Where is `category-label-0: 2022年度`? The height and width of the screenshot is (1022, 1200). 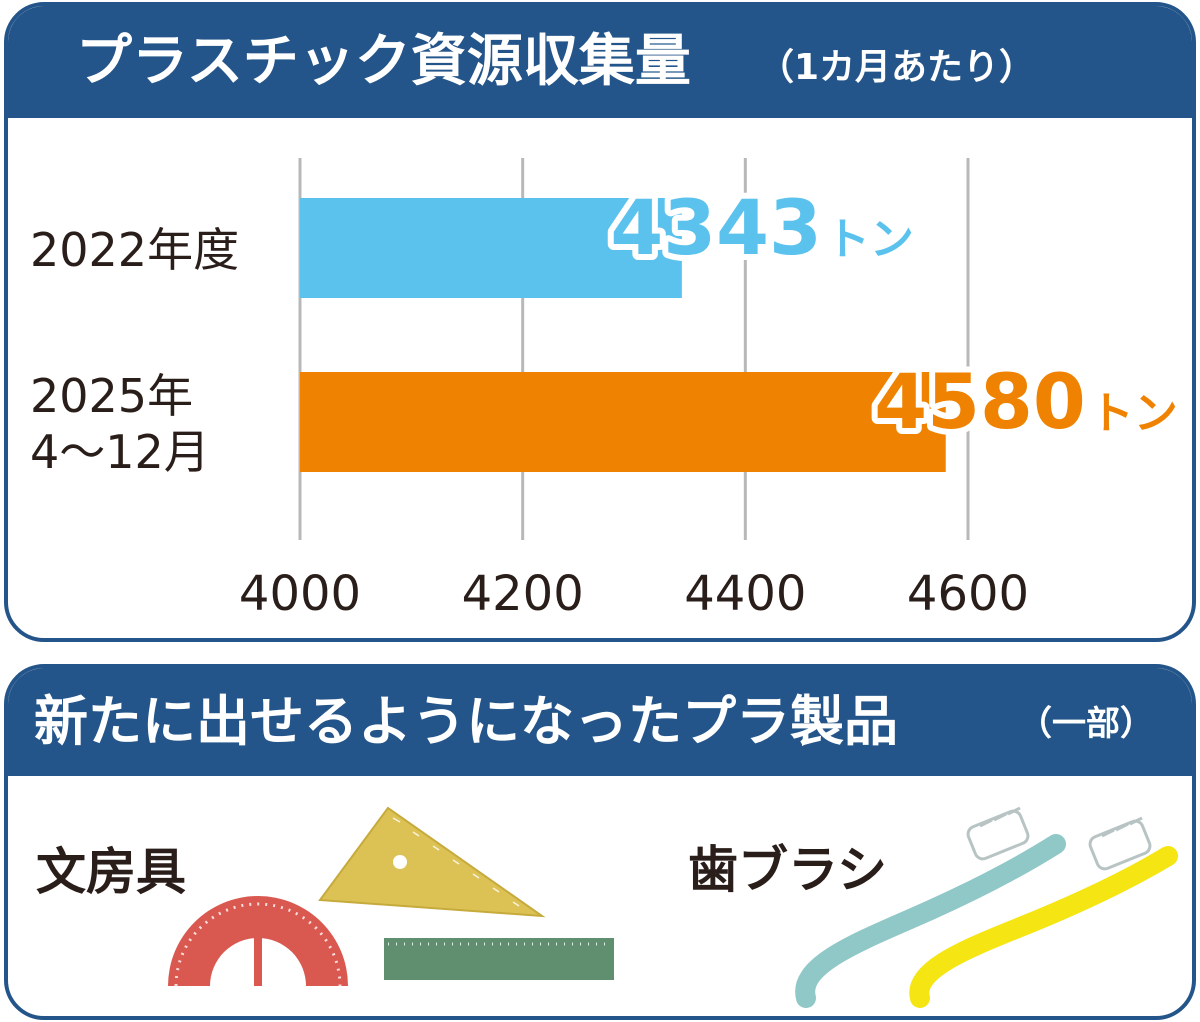 category-label-0: 2022年度 is located at coordinates (134, 250).